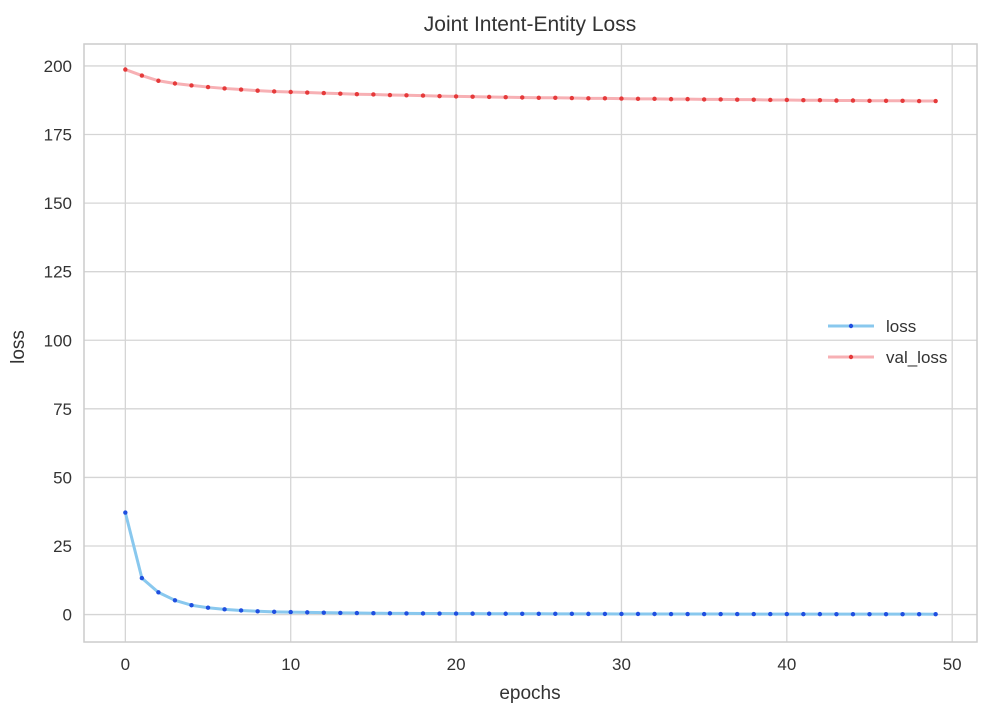 Image resolution: width=1004 pixels, height=722 pixels. I want to click on series-val-loss, so click(530, 85).